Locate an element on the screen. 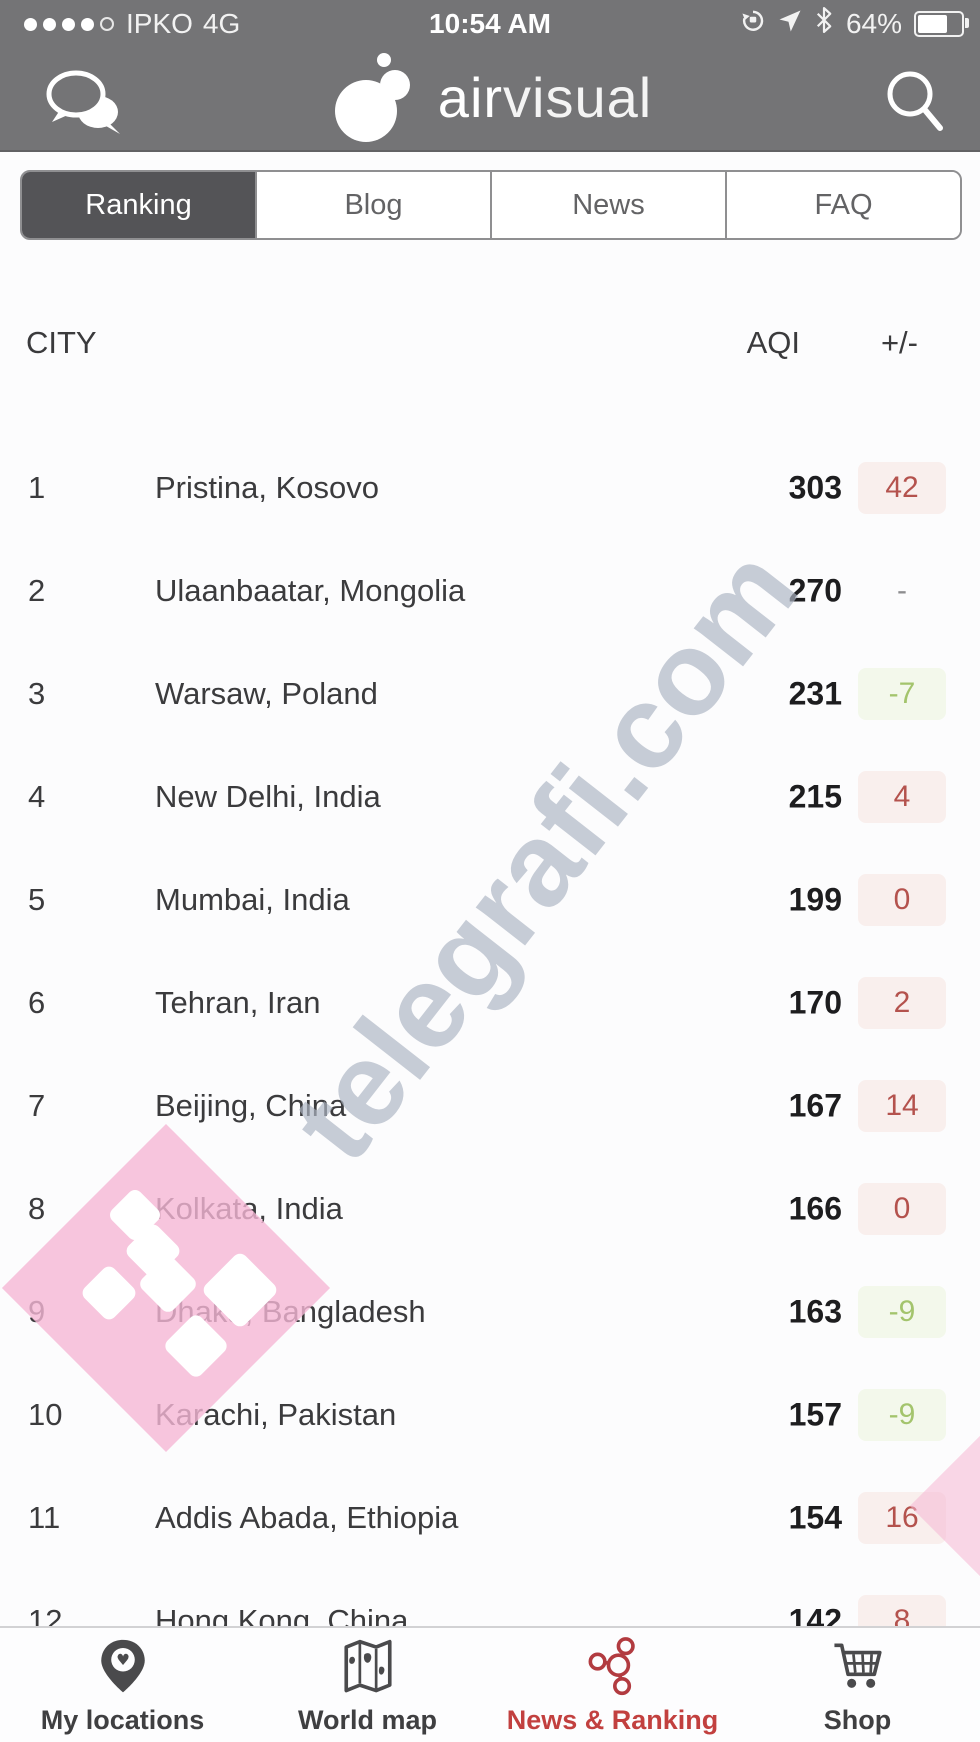 This screenshot has width=980, height=1742. top-bar: IPKO 4G 10:54 AM 64% is located at coordinates (490, 76).